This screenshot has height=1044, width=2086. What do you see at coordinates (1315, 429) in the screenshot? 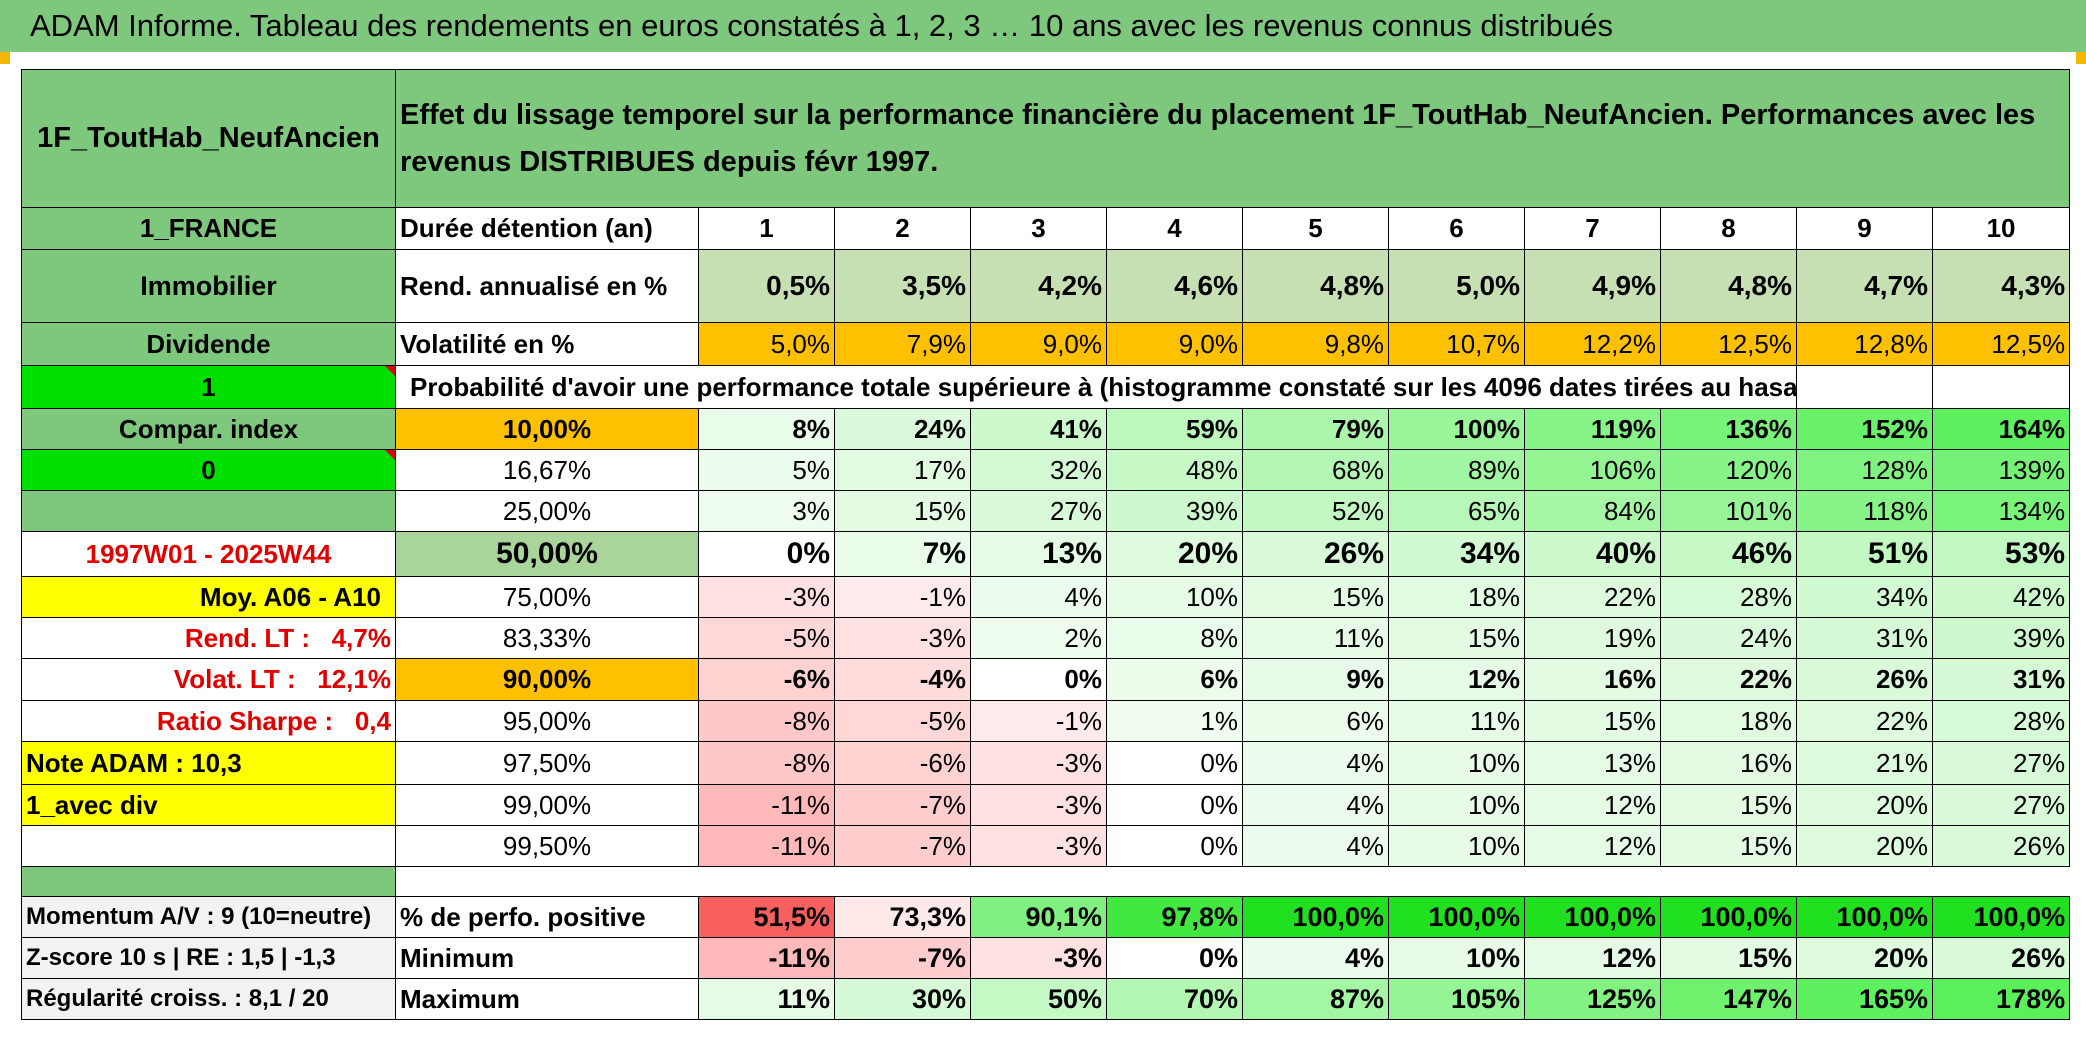
I see `prob-value: 79%` at bounding box center [1315, 429].